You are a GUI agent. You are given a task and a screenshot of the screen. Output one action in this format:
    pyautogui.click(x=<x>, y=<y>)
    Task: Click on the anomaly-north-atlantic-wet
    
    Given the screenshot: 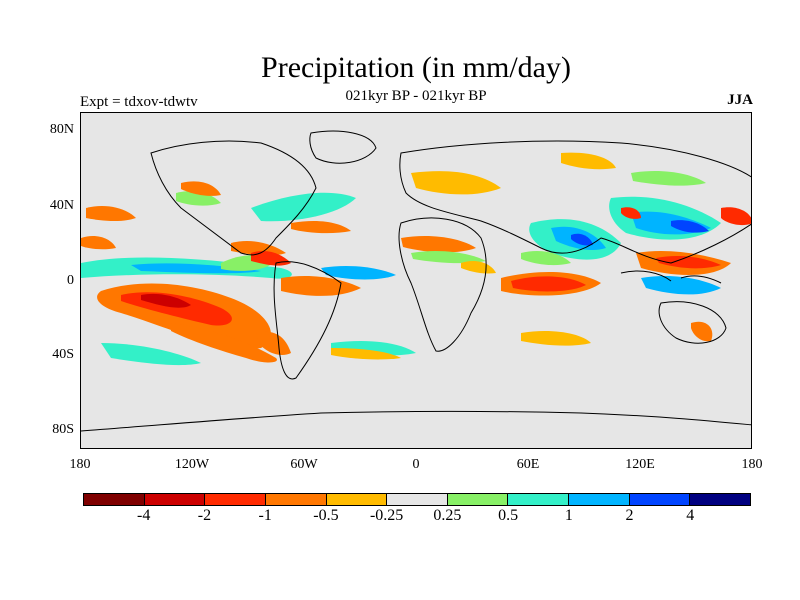 What is the action you would take?
    pyautogui.click(x=303, y=207)
    